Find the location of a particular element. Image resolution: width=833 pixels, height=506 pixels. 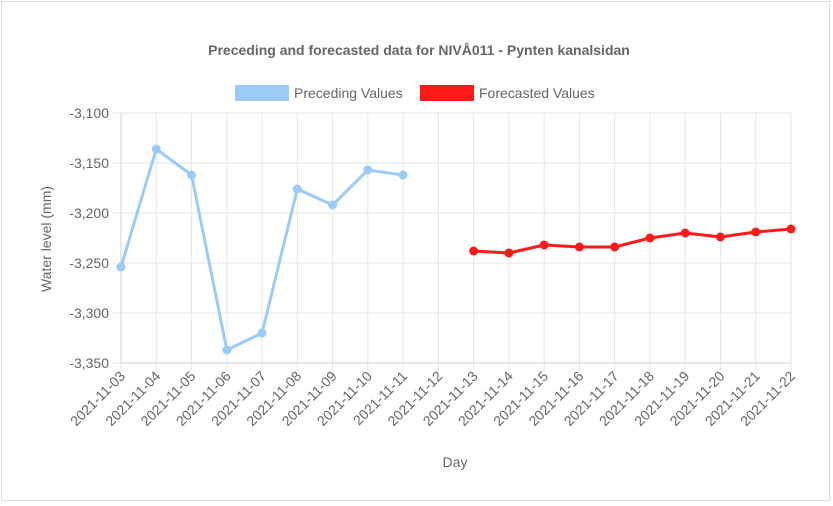

x-axis-label: Day is located at coordinates (455, 462).